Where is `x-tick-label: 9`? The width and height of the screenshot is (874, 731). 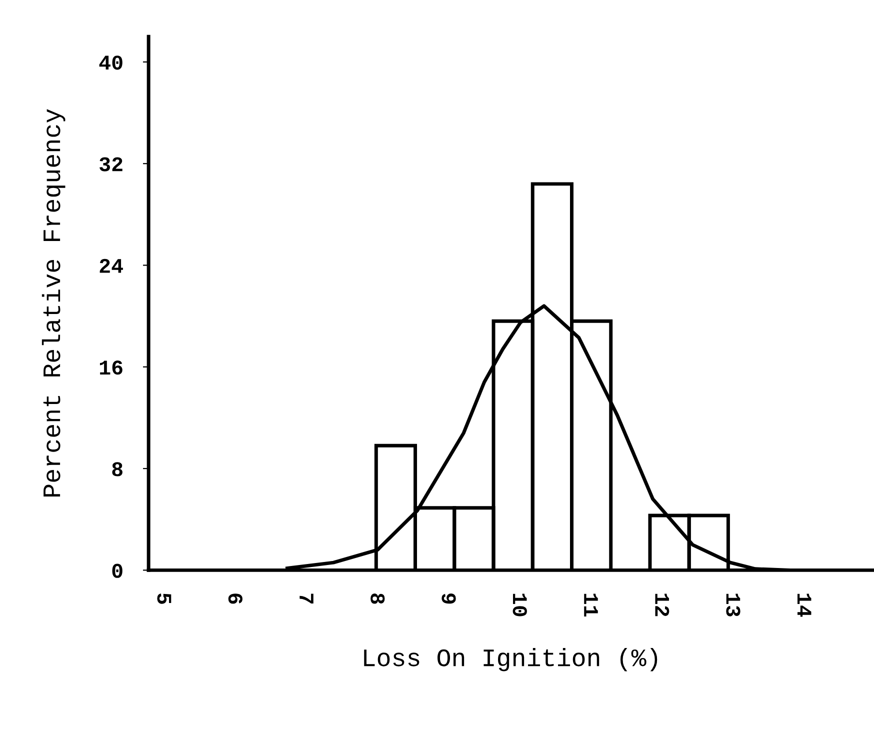
x-tick-label: 9 is located at coordinates (449, 599).